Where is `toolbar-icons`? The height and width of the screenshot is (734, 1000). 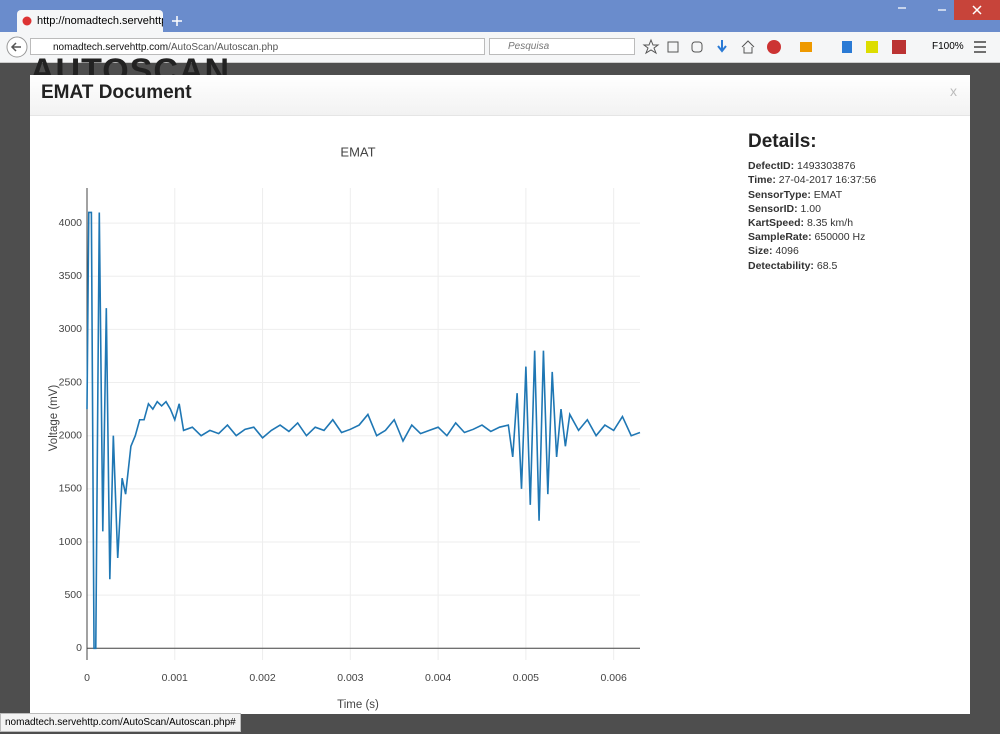
toolbar-icons is located at coordinates (782, 47).